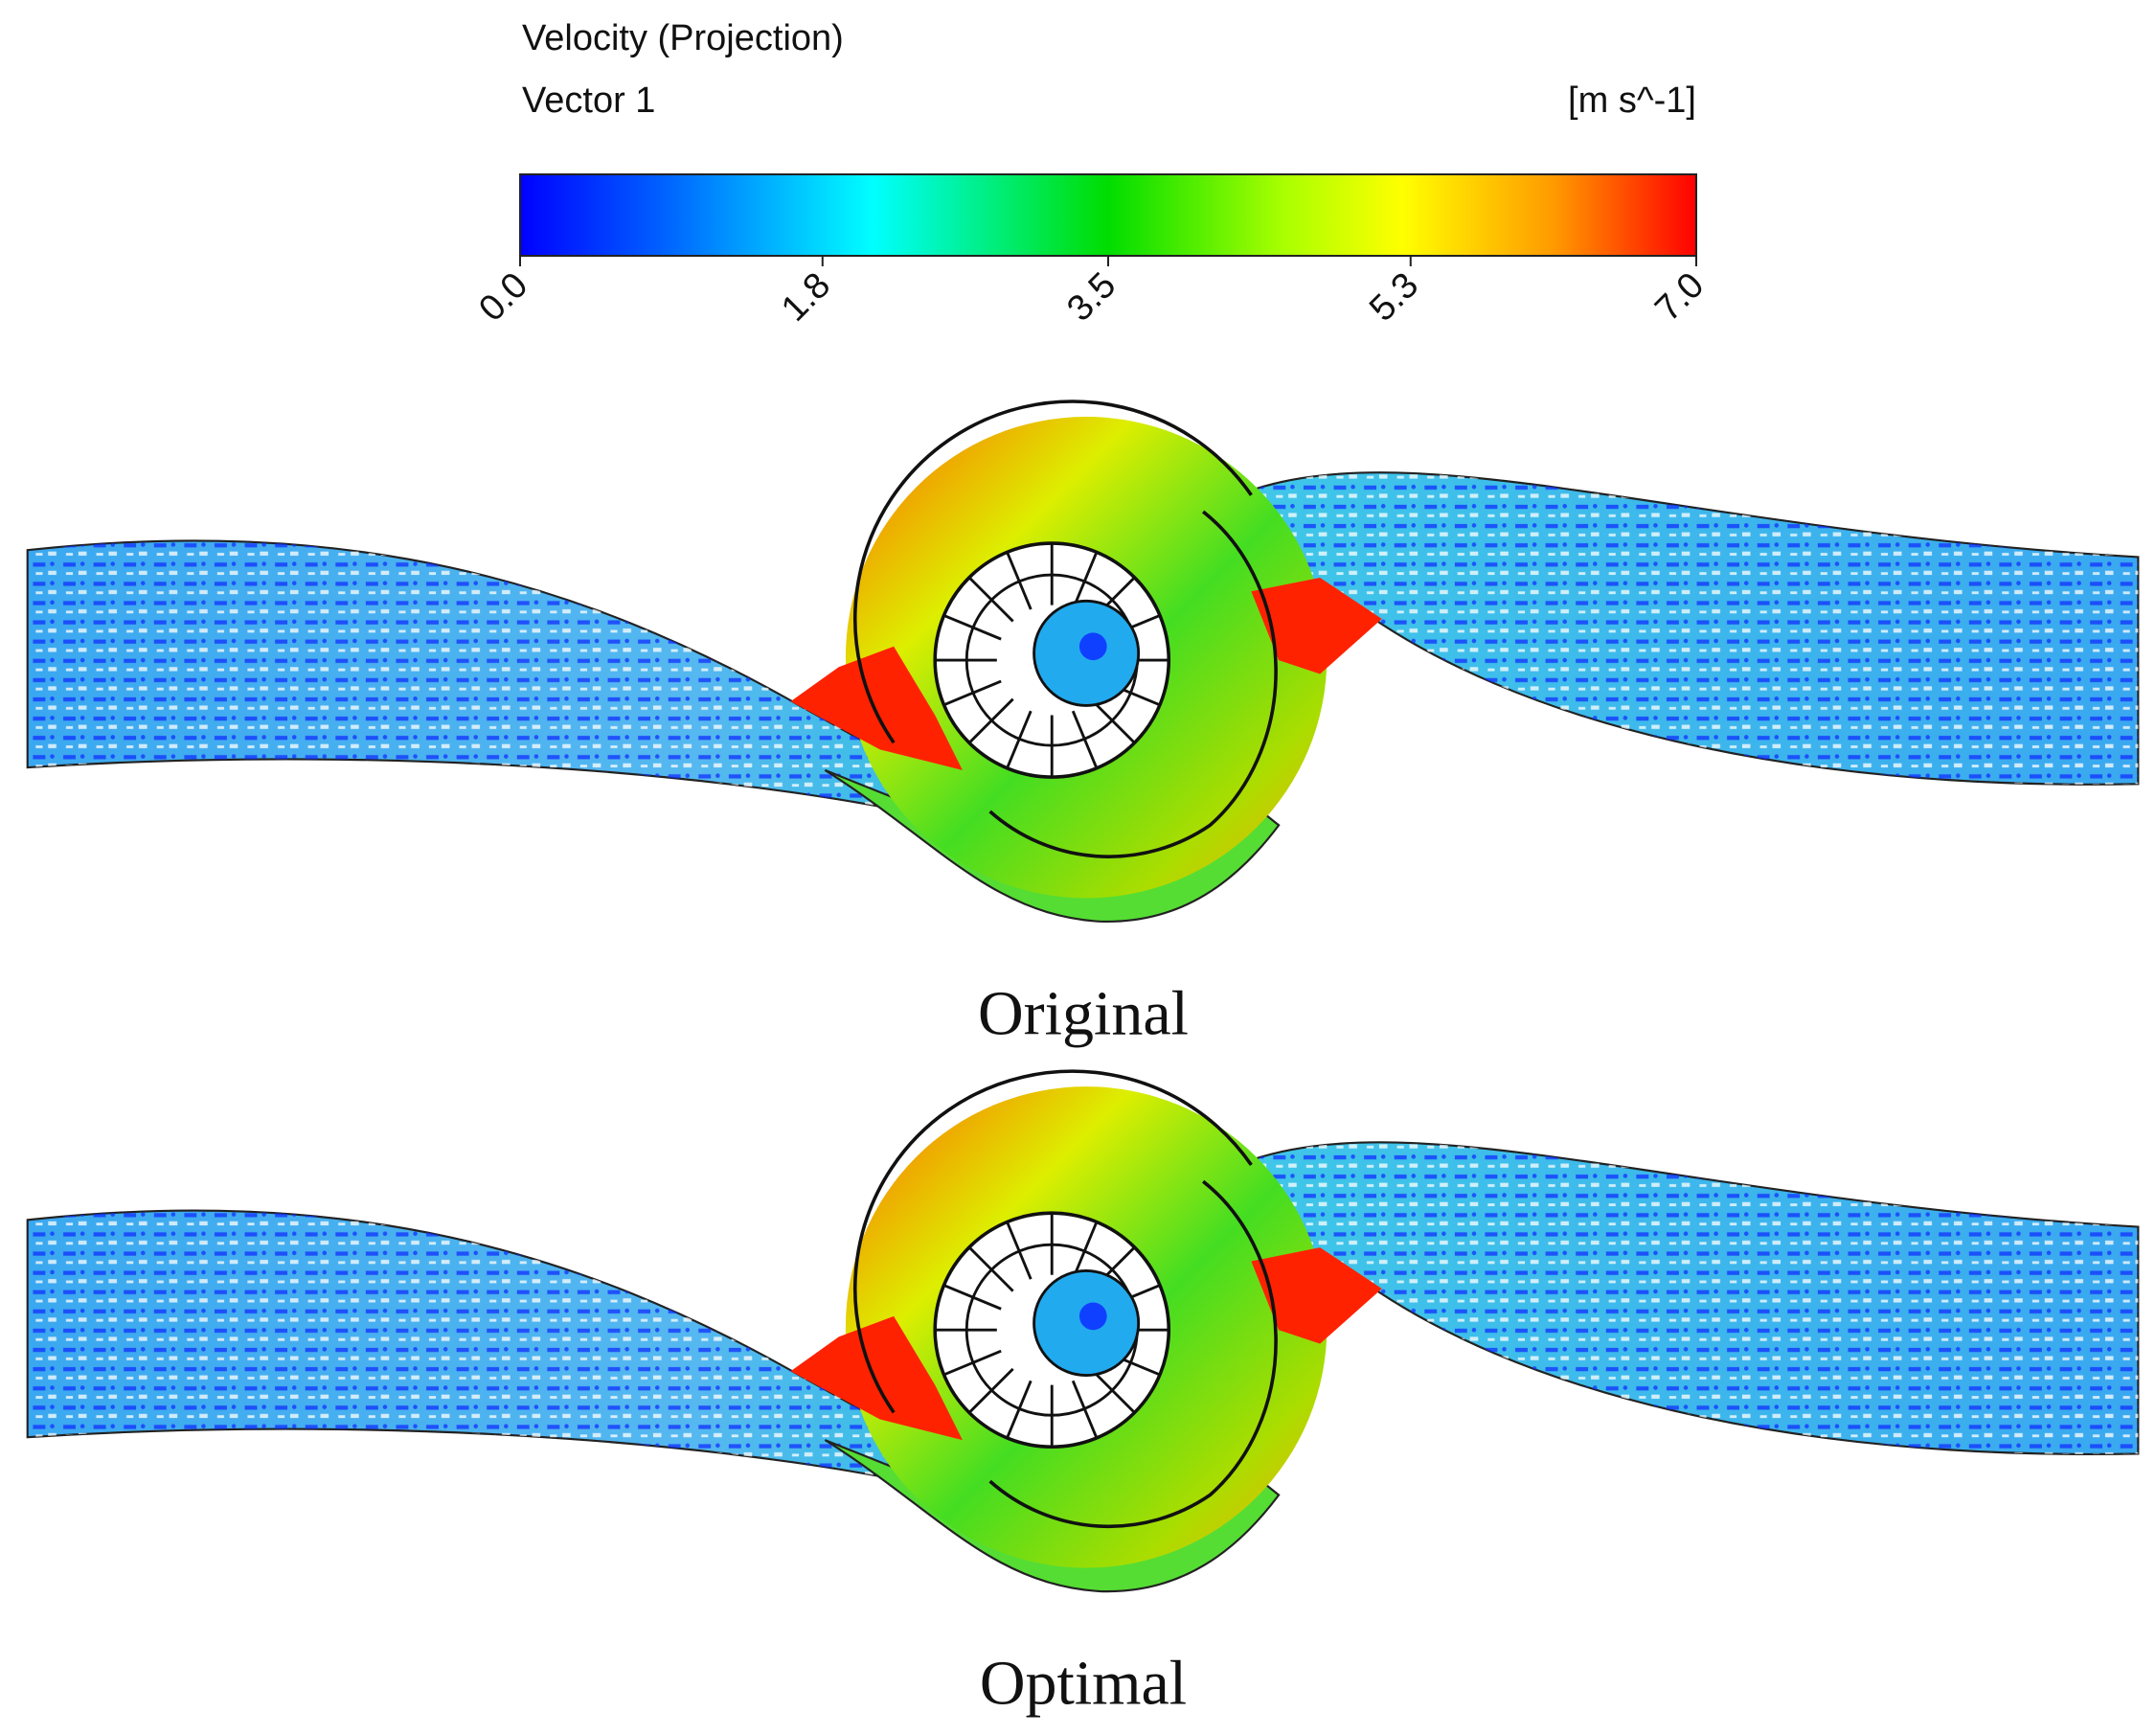  I want to click on colorbar-tick-label: 7.0, so click(1679, 298).